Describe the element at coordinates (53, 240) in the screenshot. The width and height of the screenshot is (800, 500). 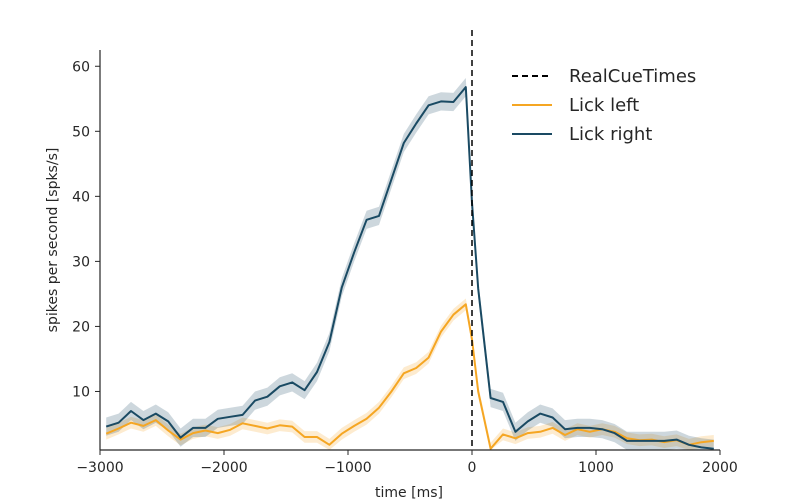
I see `y-axis-label: spikes per second [spks/s]` at that location.